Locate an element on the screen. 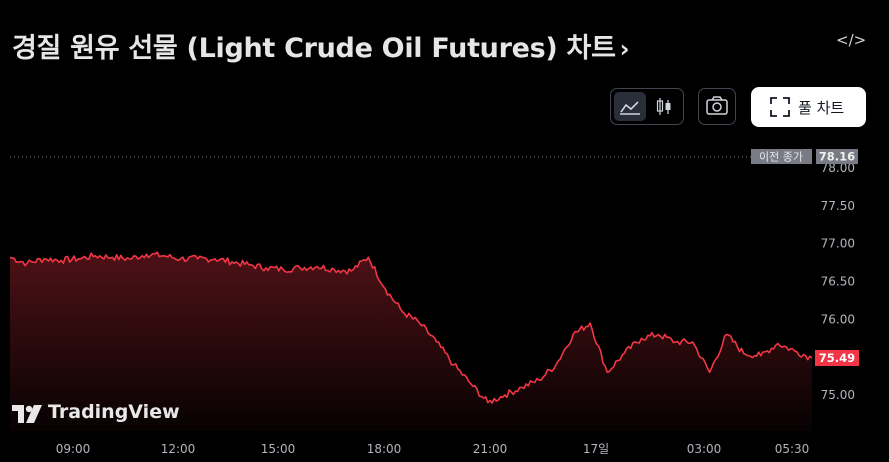 The height and width of the screenshot is (462, 889). chart-type-toggle is located at coordinates (647, 106).